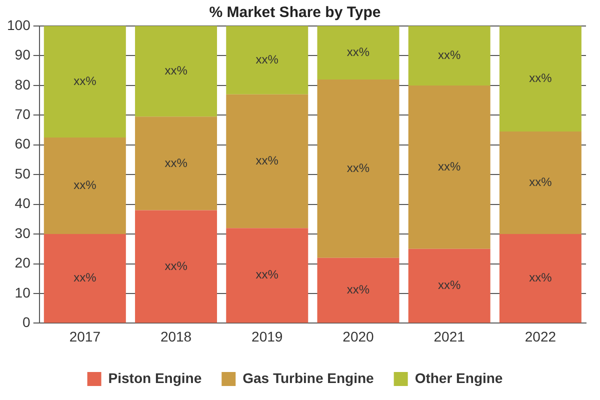 This screenshot has height=400, width=600. What do you see at coordinates (85, 336) in the screenshot?
I see `x-tick-label: 2017` at bounding box center [85, 336].